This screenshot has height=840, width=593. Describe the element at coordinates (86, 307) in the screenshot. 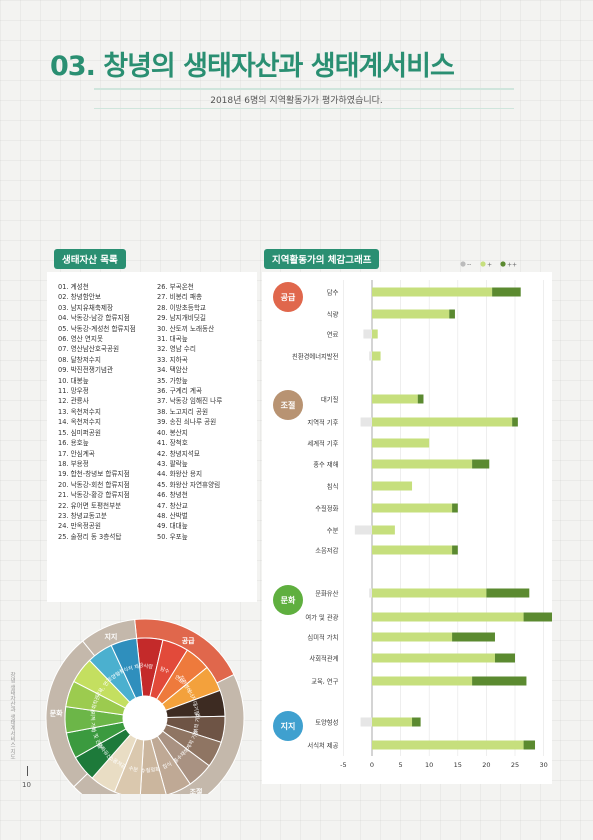

I see `asset-list-item: 03. 남지유채축제장` at that location.